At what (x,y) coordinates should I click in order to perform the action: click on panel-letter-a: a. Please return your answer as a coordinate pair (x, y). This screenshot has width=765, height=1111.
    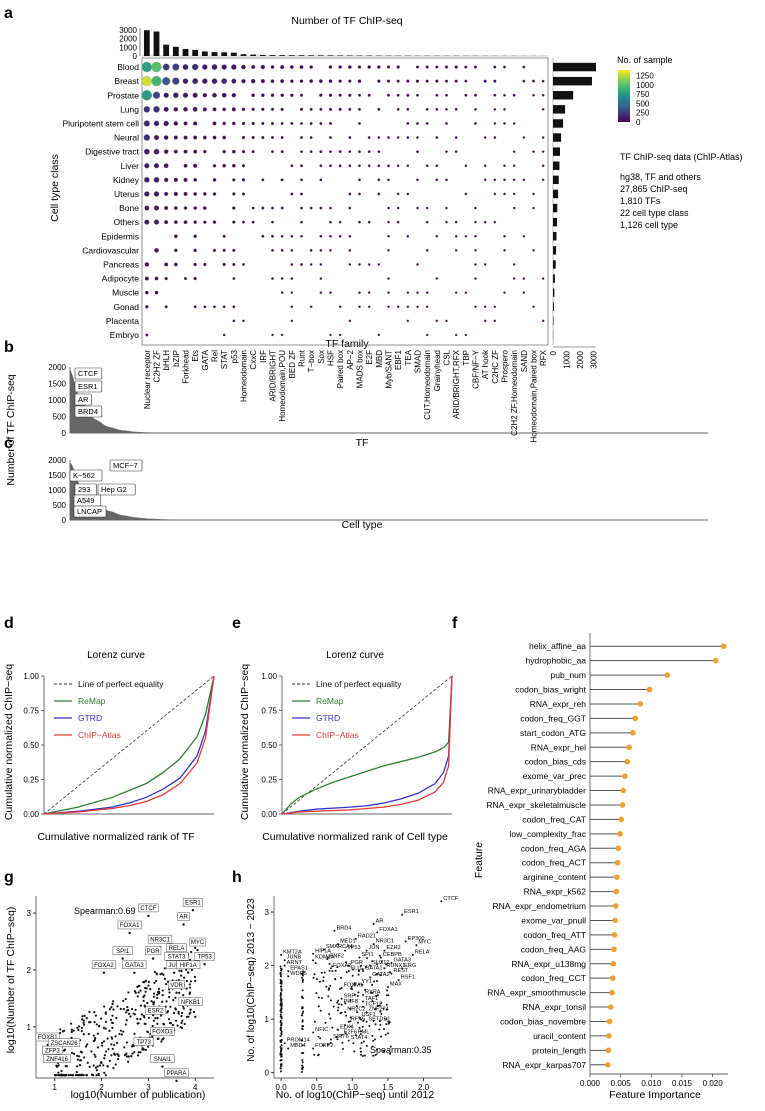
    Looking at the image, I should click on (8, 13).